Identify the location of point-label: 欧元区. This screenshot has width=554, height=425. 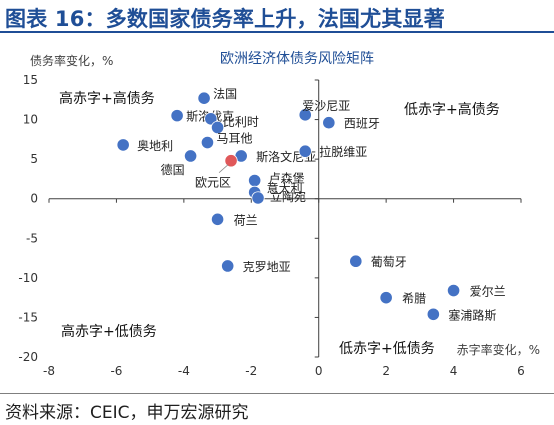
(213, 183).